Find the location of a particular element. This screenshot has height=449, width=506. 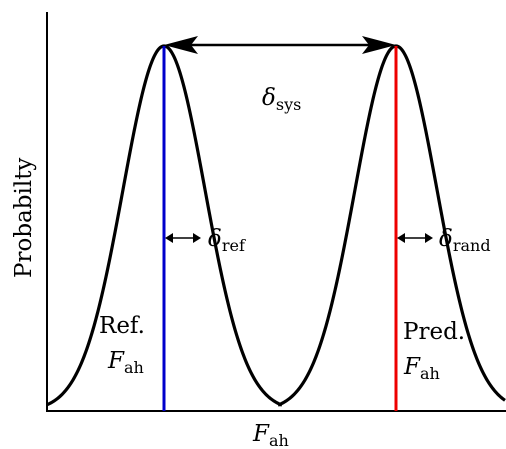

systematic-error-arrow is located at coordinates (280, 45).